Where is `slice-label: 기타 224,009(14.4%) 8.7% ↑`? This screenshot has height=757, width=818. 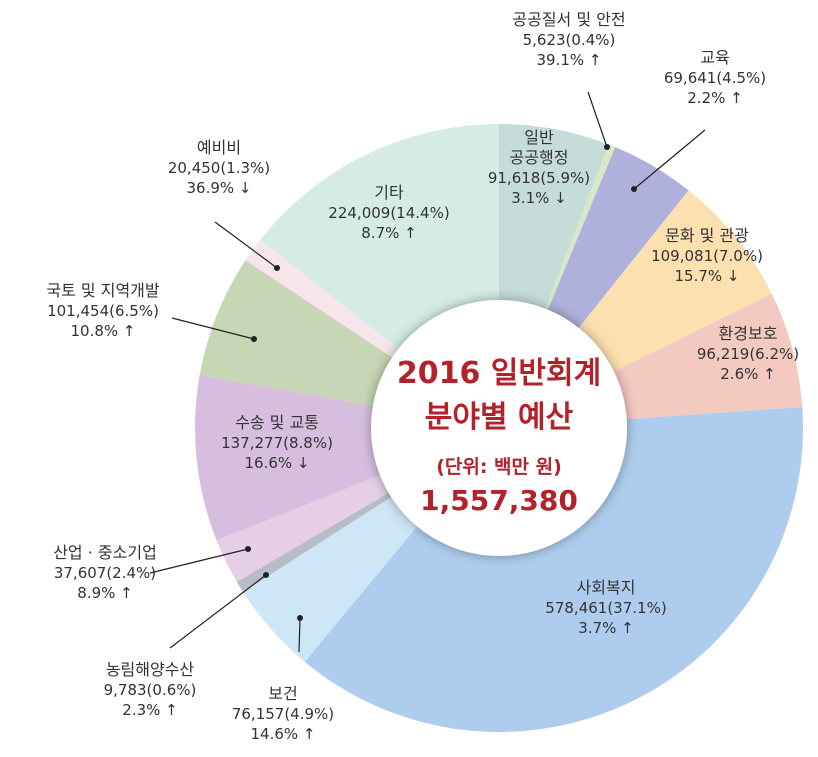
slice-label: 기타 224,009(14.4%) 8.7% ↑ is located at coordinates (388, 213).